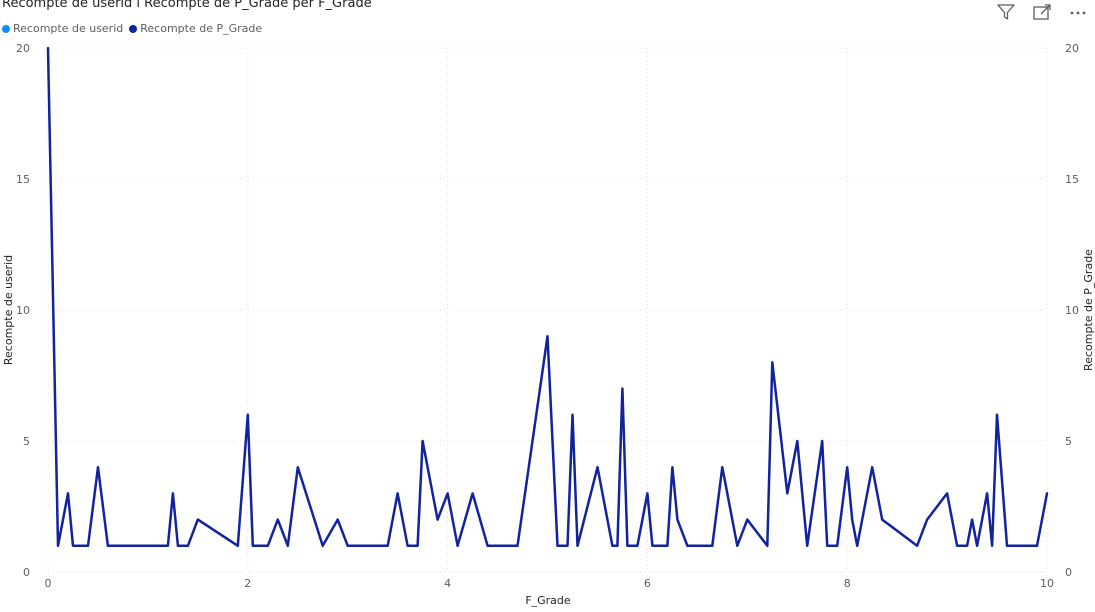 The width and height of the screenshot is (1095, 612). Describe the element at coordinates (1068, 572) in the screenshot. I see `y-right-tick-label: 0` at that location.